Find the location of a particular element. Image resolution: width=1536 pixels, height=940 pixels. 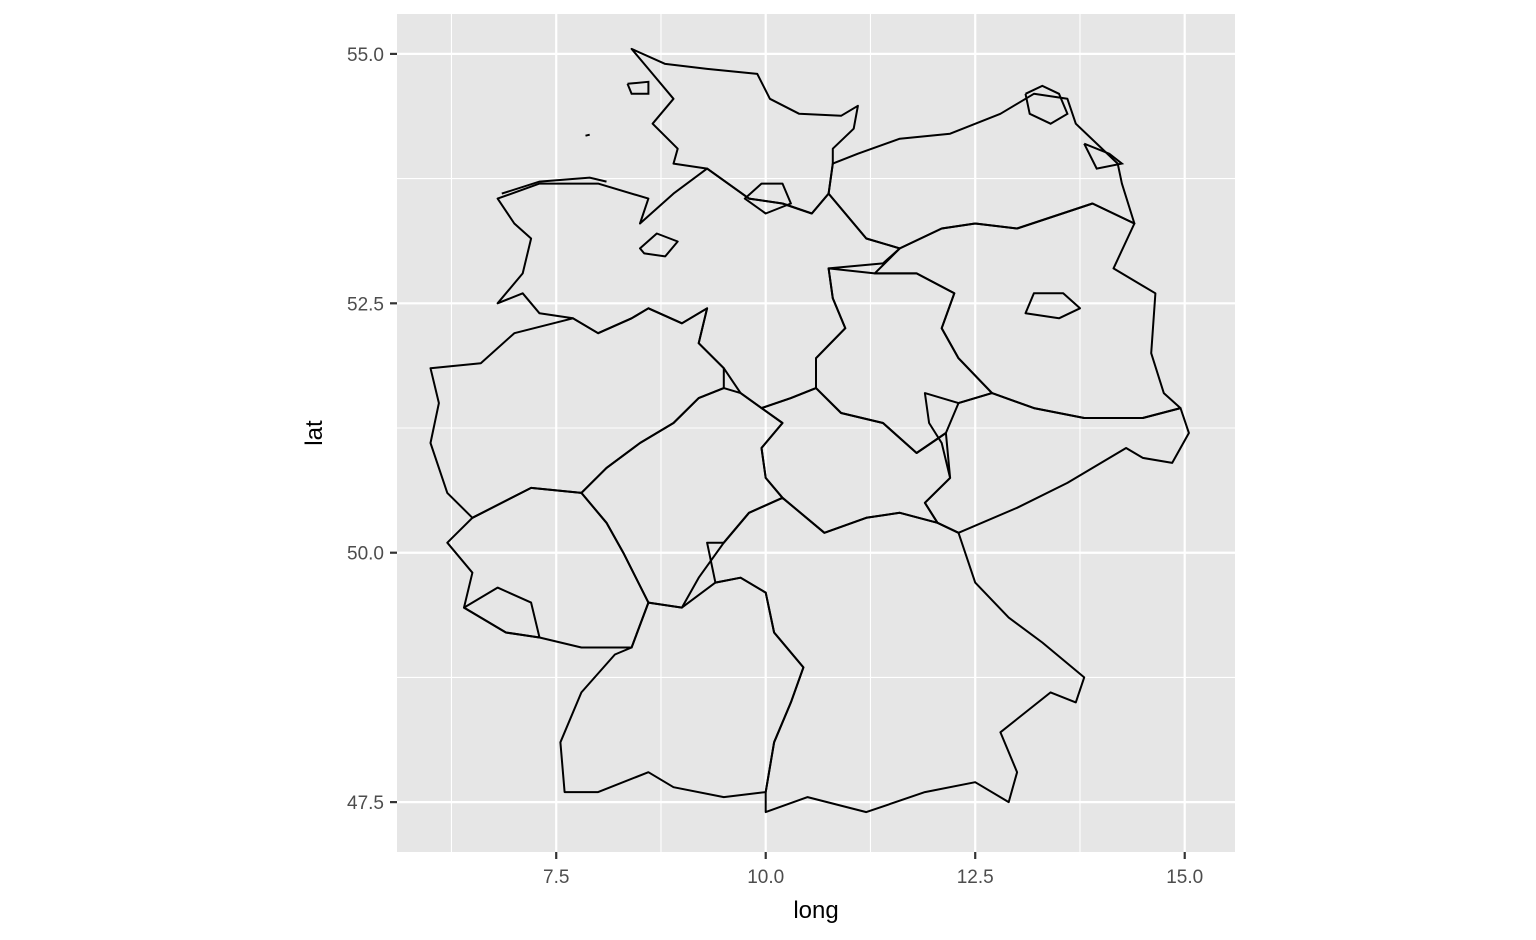

y-tick-label: 52.5 is located at coordinates (365, 304).